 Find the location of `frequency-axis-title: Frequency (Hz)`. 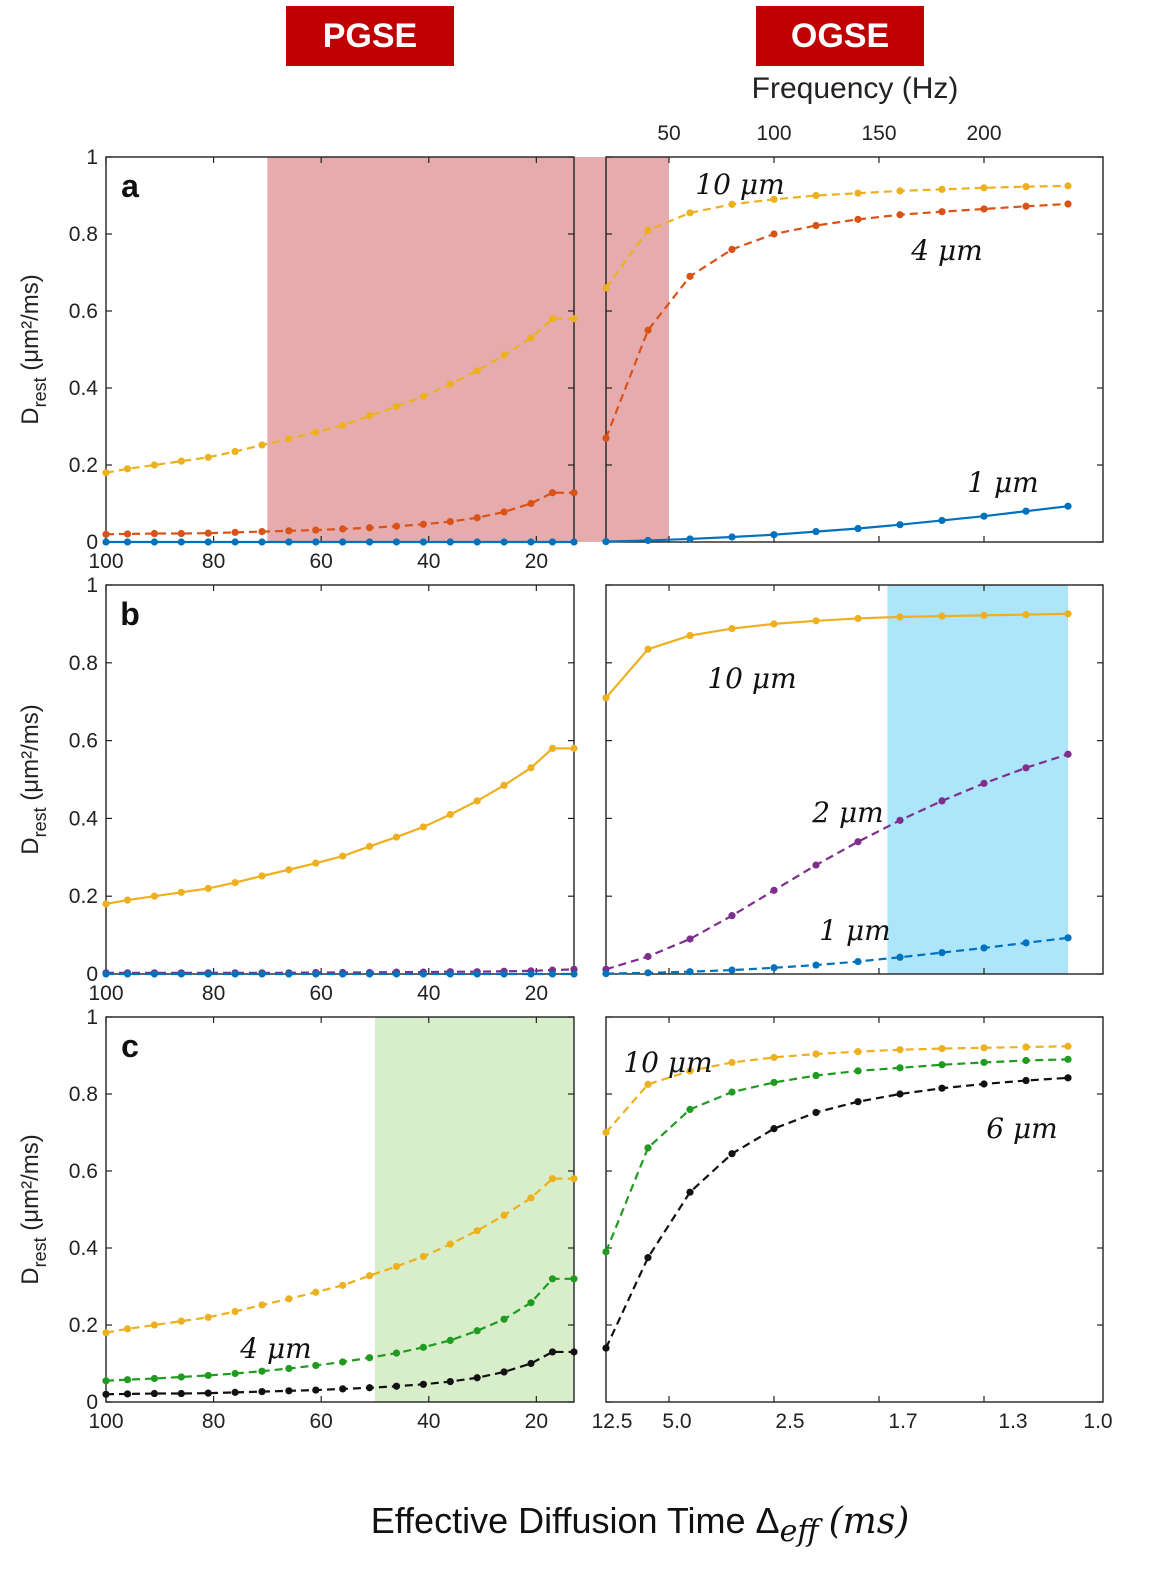

frequency-axis-title: Frequency (Hz) is located at coordinates (855, 88).